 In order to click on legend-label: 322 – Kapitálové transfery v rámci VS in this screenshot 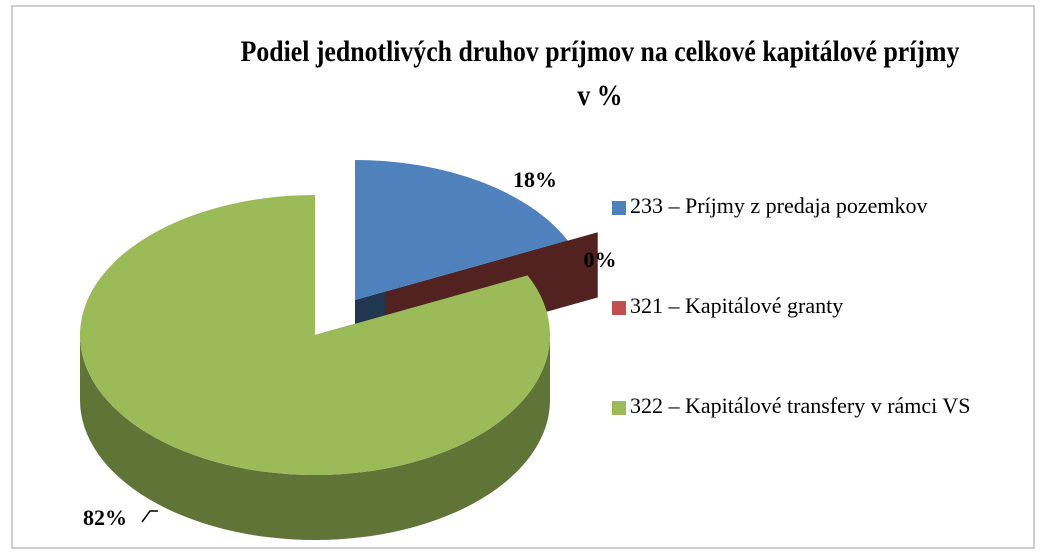, I will do `click(800, 405)`.